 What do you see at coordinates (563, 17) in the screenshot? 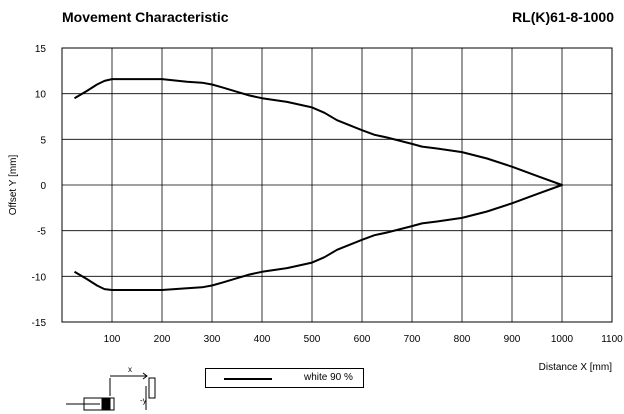
I see `model-label: RL(K)61-8-1000` at bounding box center [563, 17].